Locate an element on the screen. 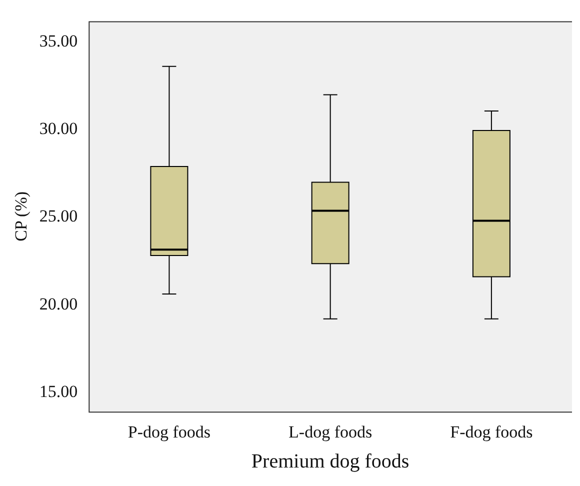 This screenshot has width=580, height=486. x-tick-label: P-dog foods is located at coordinates (169, 432).